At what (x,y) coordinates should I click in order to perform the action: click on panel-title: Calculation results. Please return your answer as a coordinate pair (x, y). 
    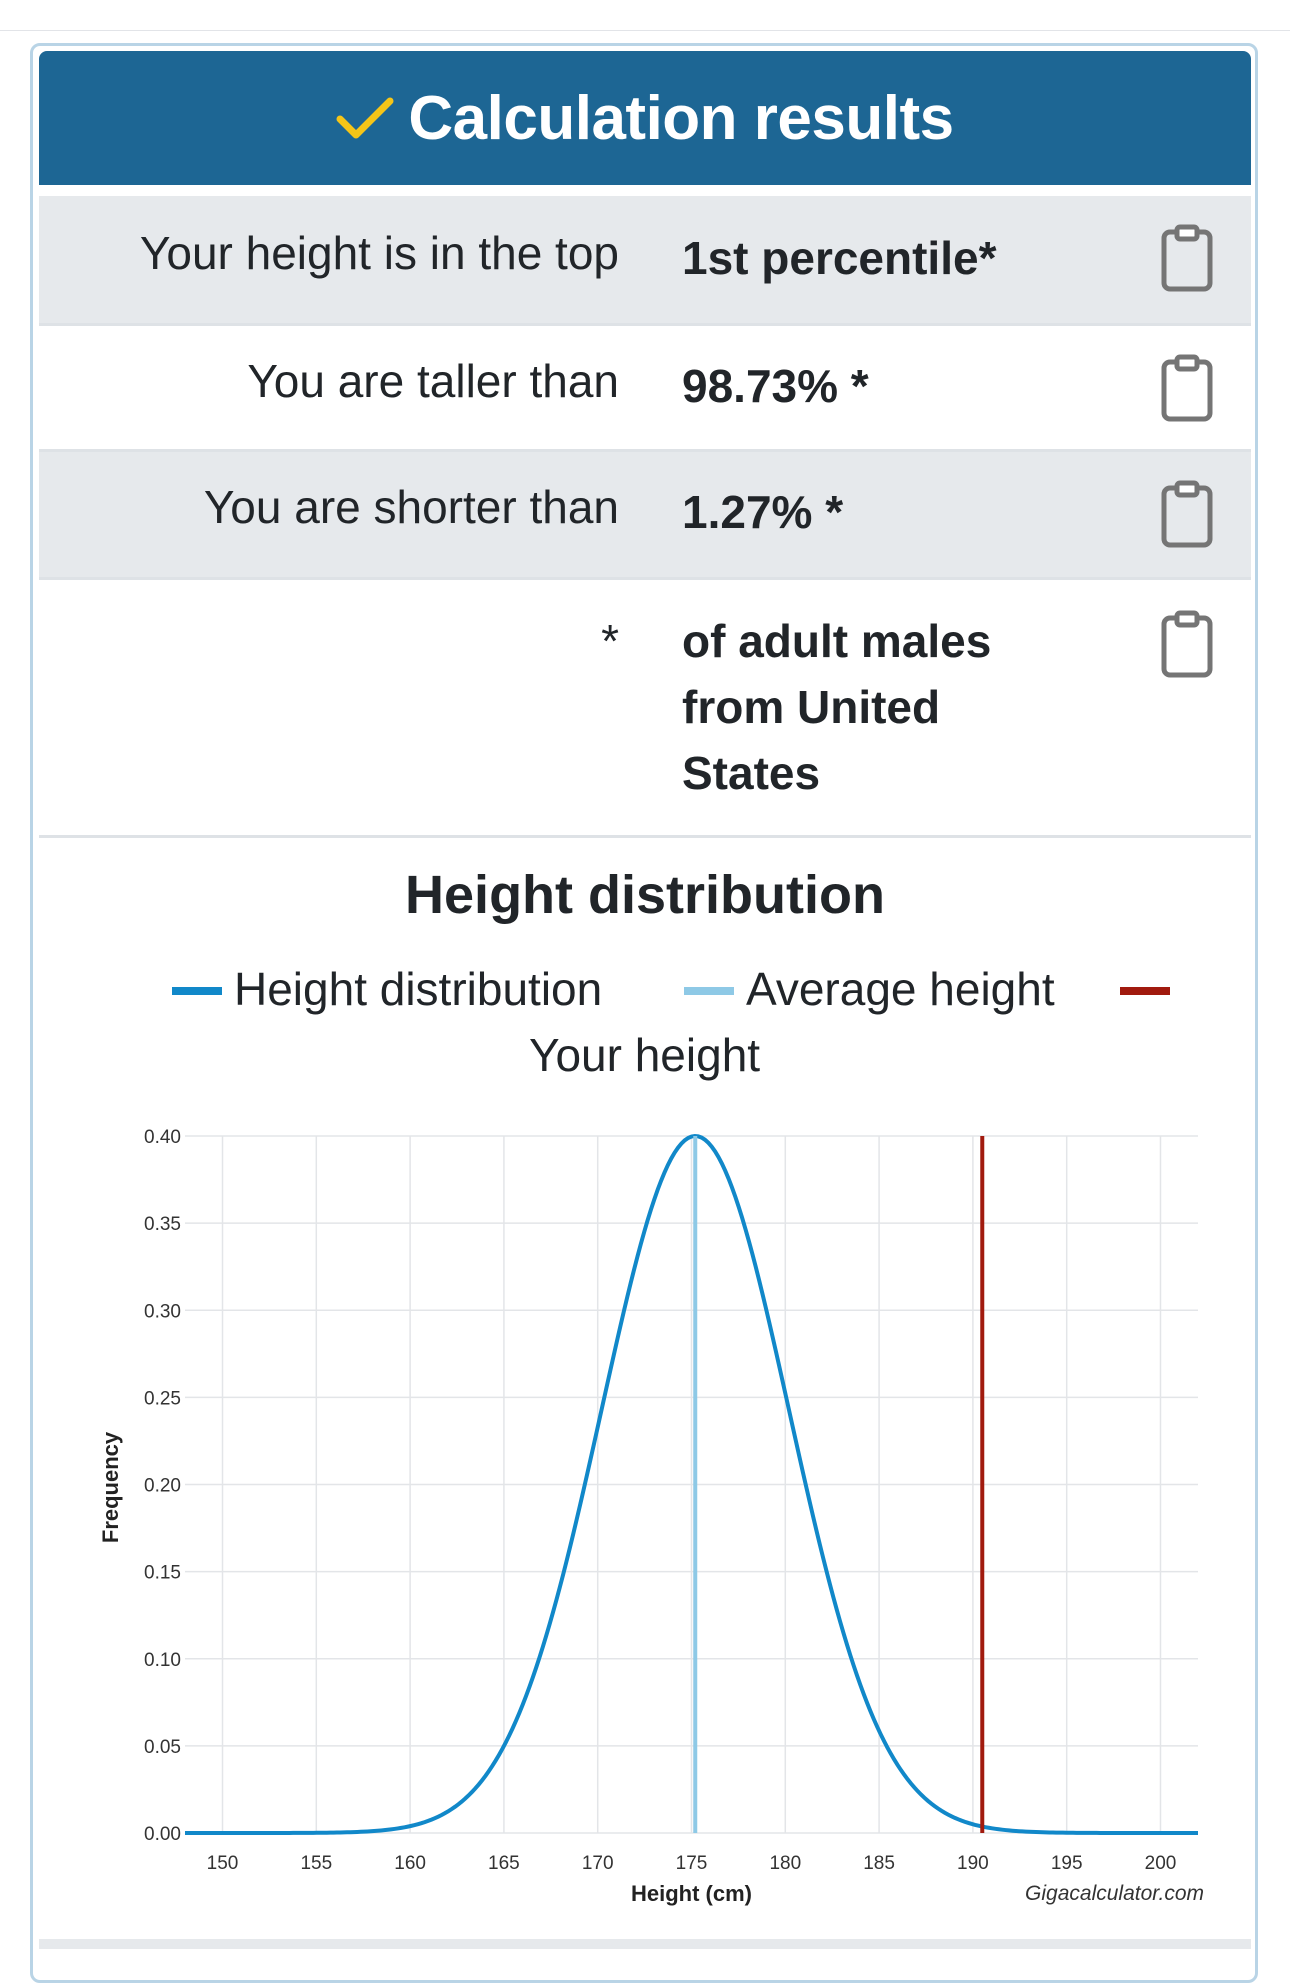
    Looking at the image, I should click on (681, 118).